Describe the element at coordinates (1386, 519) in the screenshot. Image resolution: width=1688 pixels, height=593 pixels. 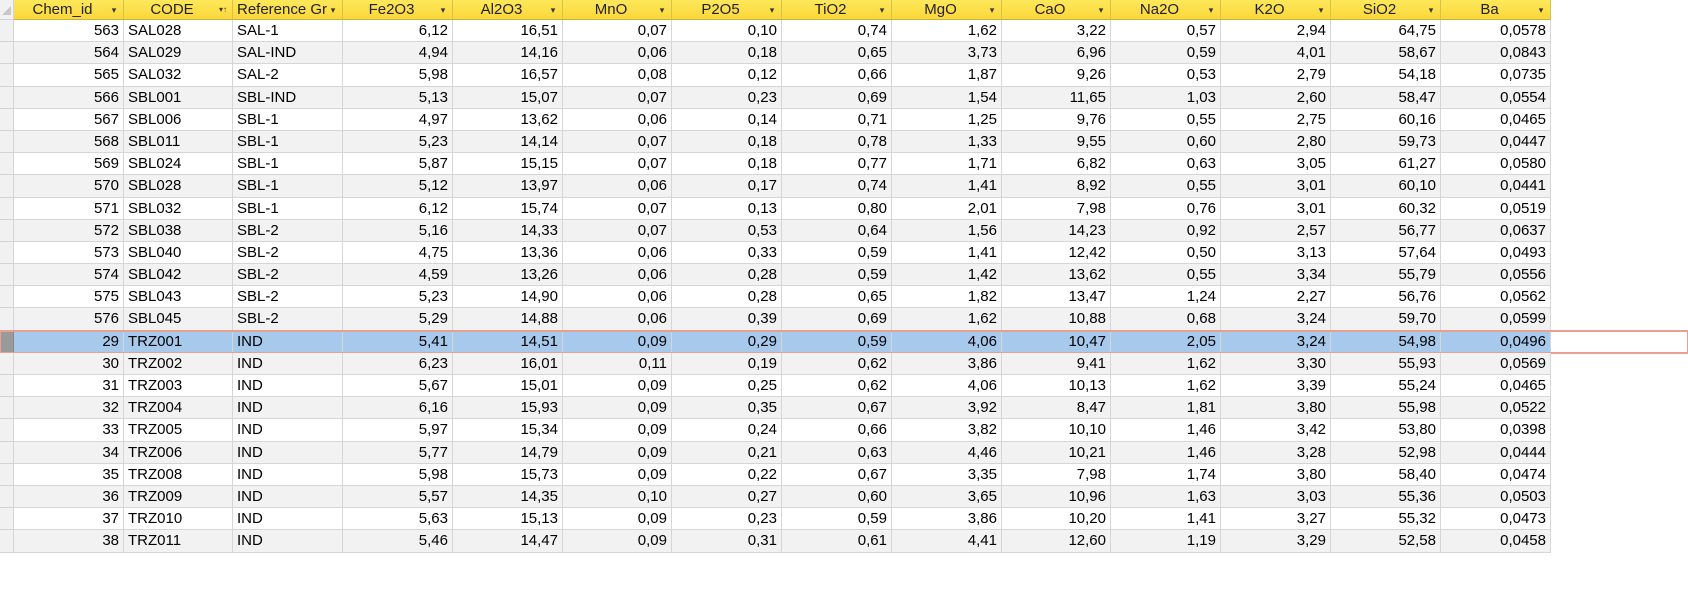
I see `table-cell: 55,32` at that location.